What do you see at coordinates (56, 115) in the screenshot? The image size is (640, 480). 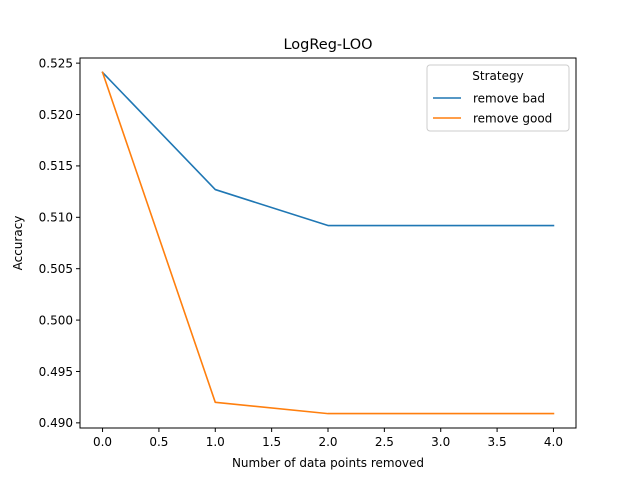 I see `y-tick-label: 0.520` at bounding box center [56, 115].